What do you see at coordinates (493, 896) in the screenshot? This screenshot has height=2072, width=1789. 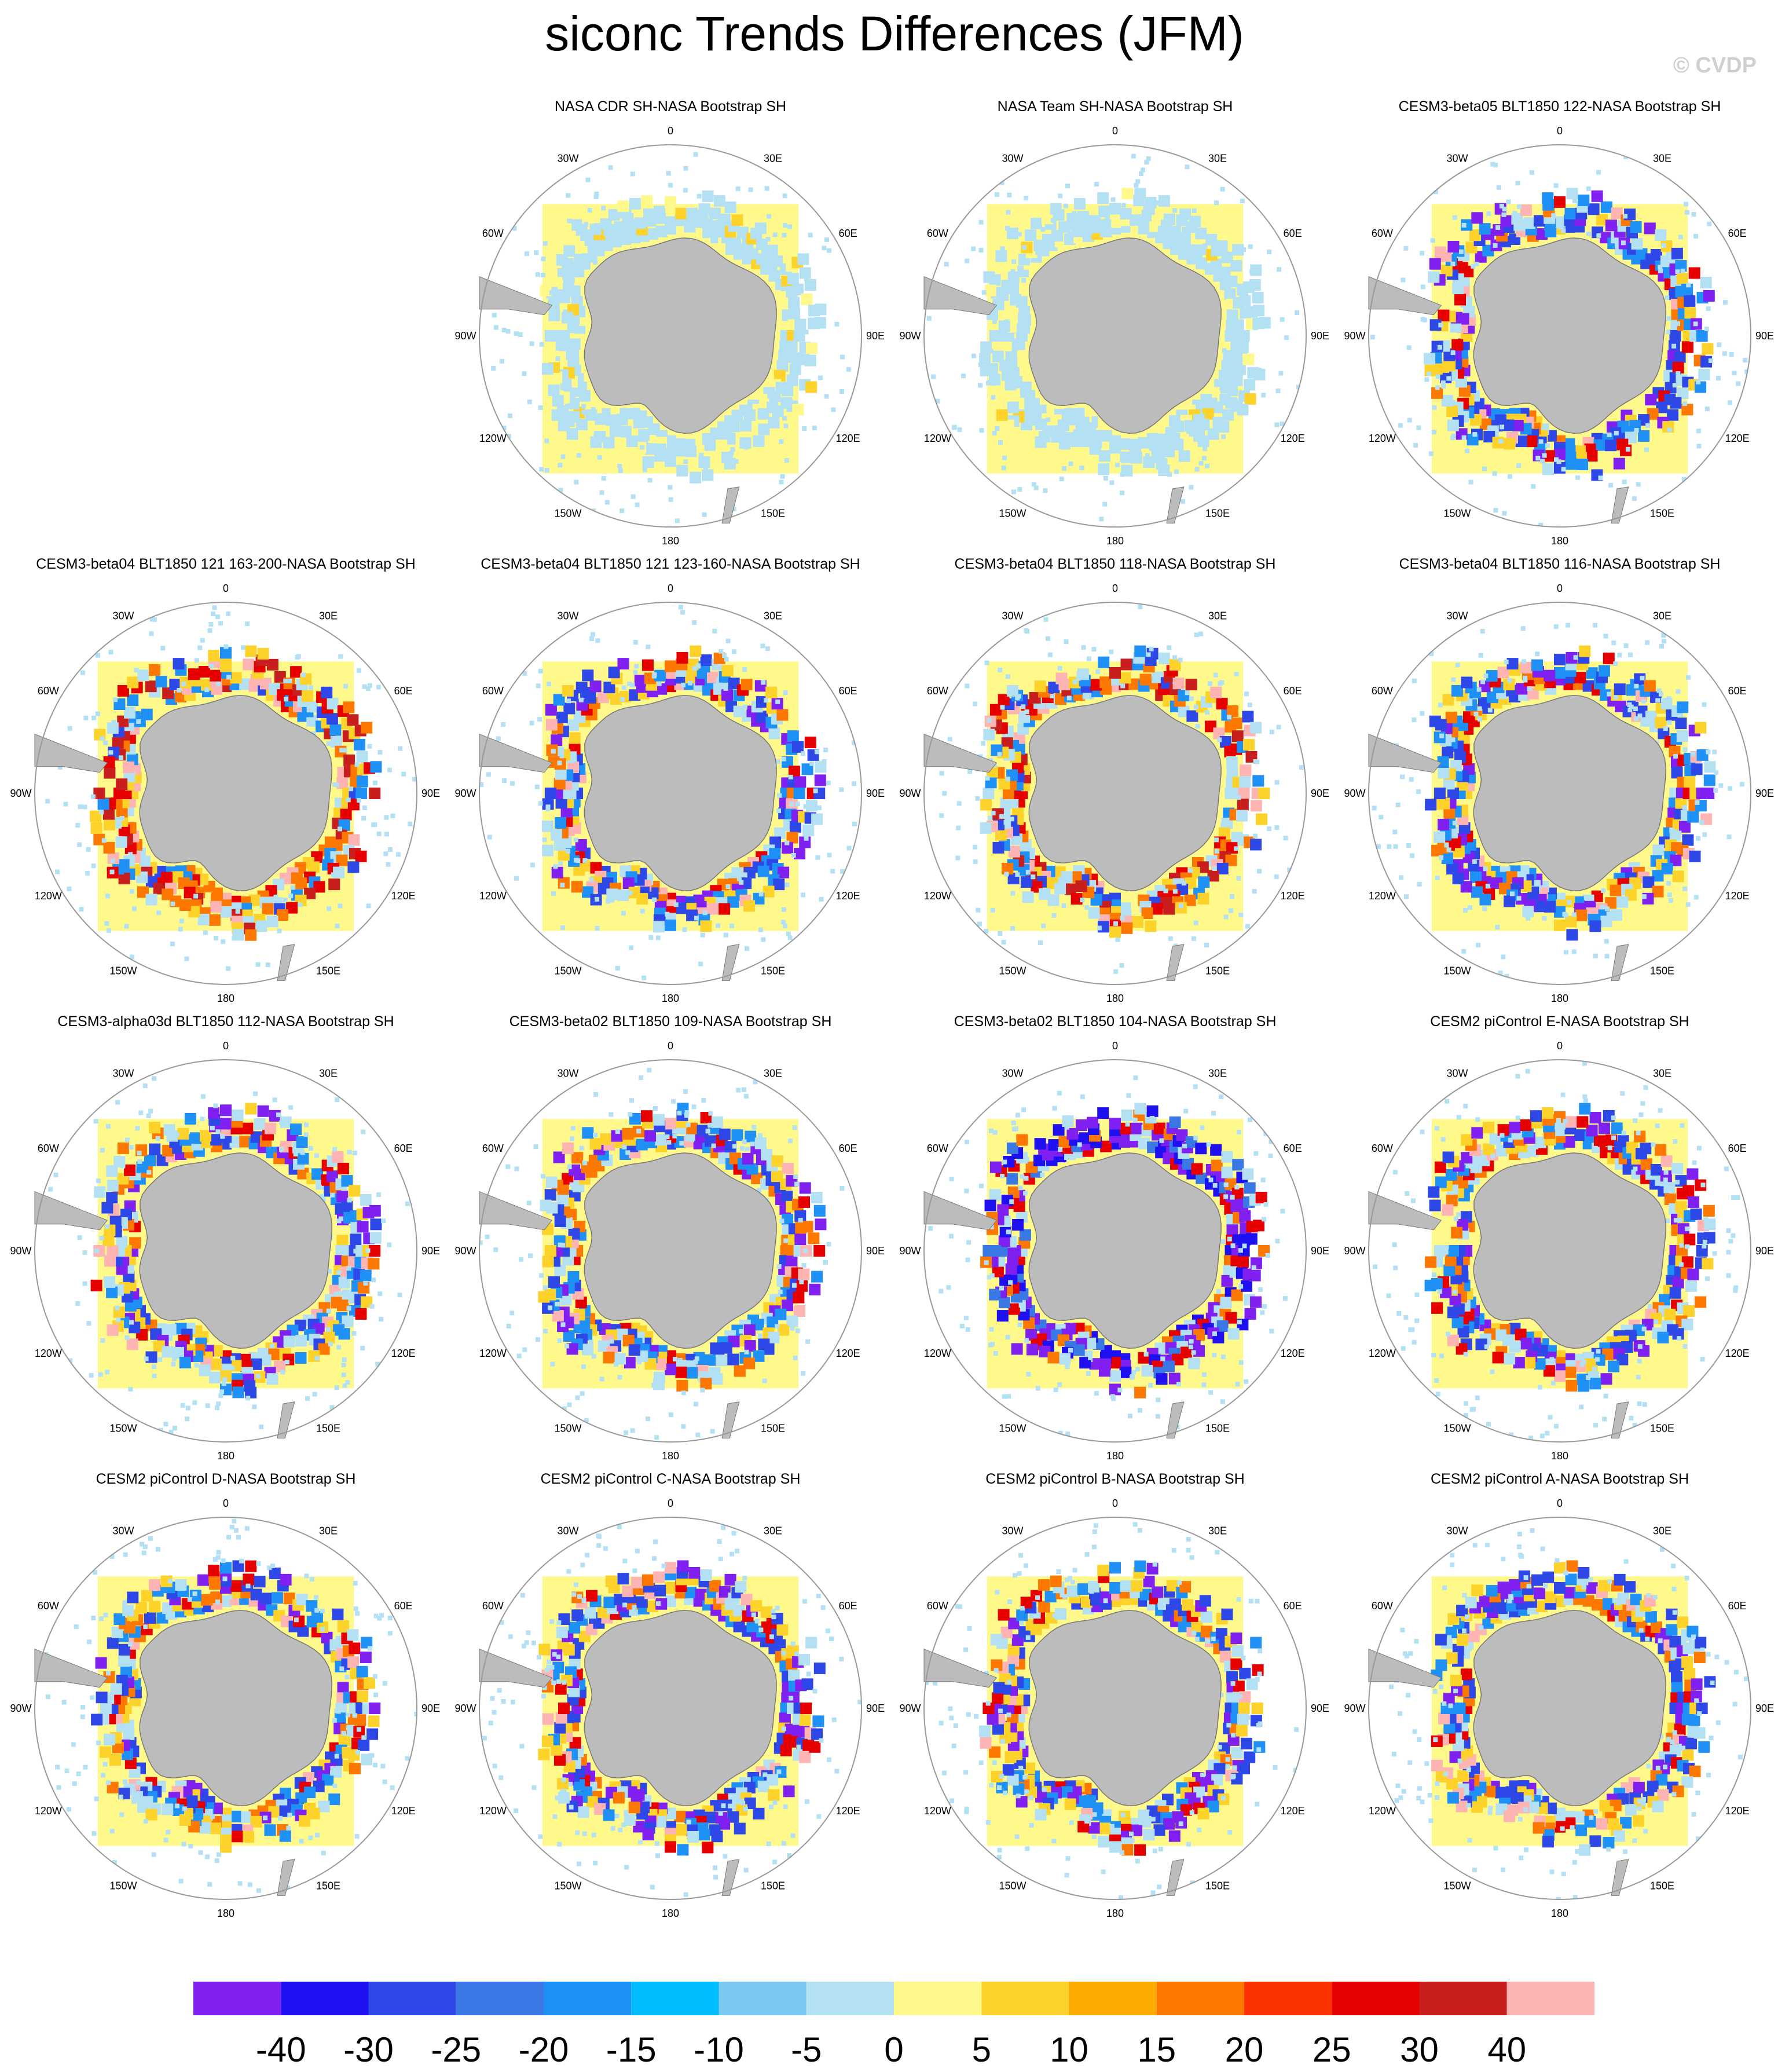 I see `longitude-label: 120W` at bounding box center [493, 896].